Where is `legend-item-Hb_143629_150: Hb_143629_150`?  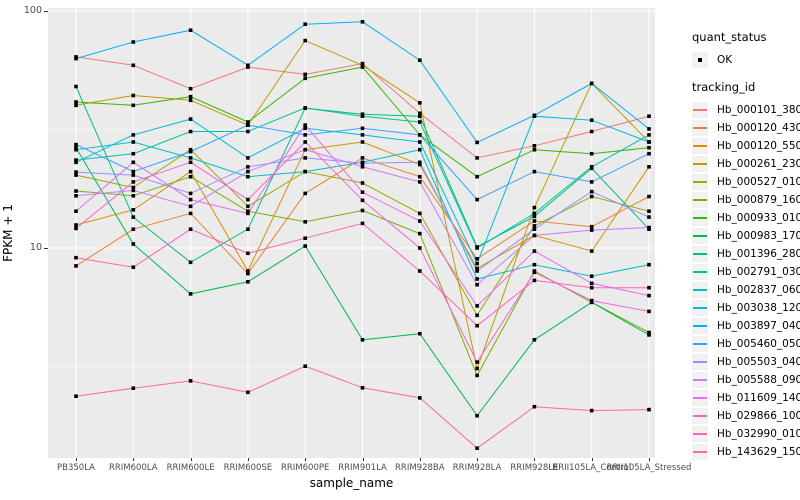
legend-item-Hb_143629_150: Hb_143629_150 is located at coordinates (746, 452).